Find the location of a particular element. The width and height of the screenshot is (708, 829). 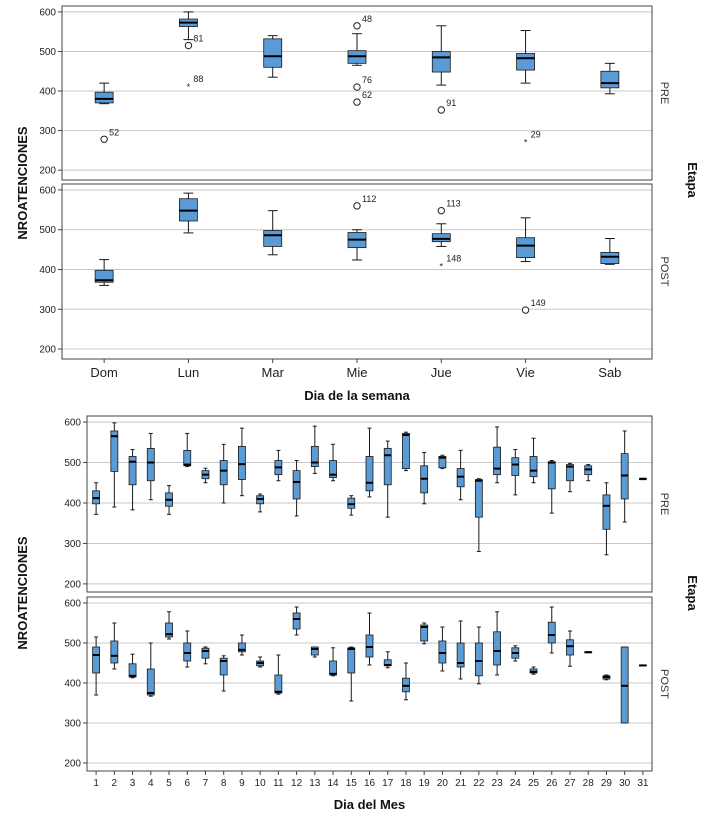

x-axis-title: Dia de la semana is located at coordinates (357, 395).